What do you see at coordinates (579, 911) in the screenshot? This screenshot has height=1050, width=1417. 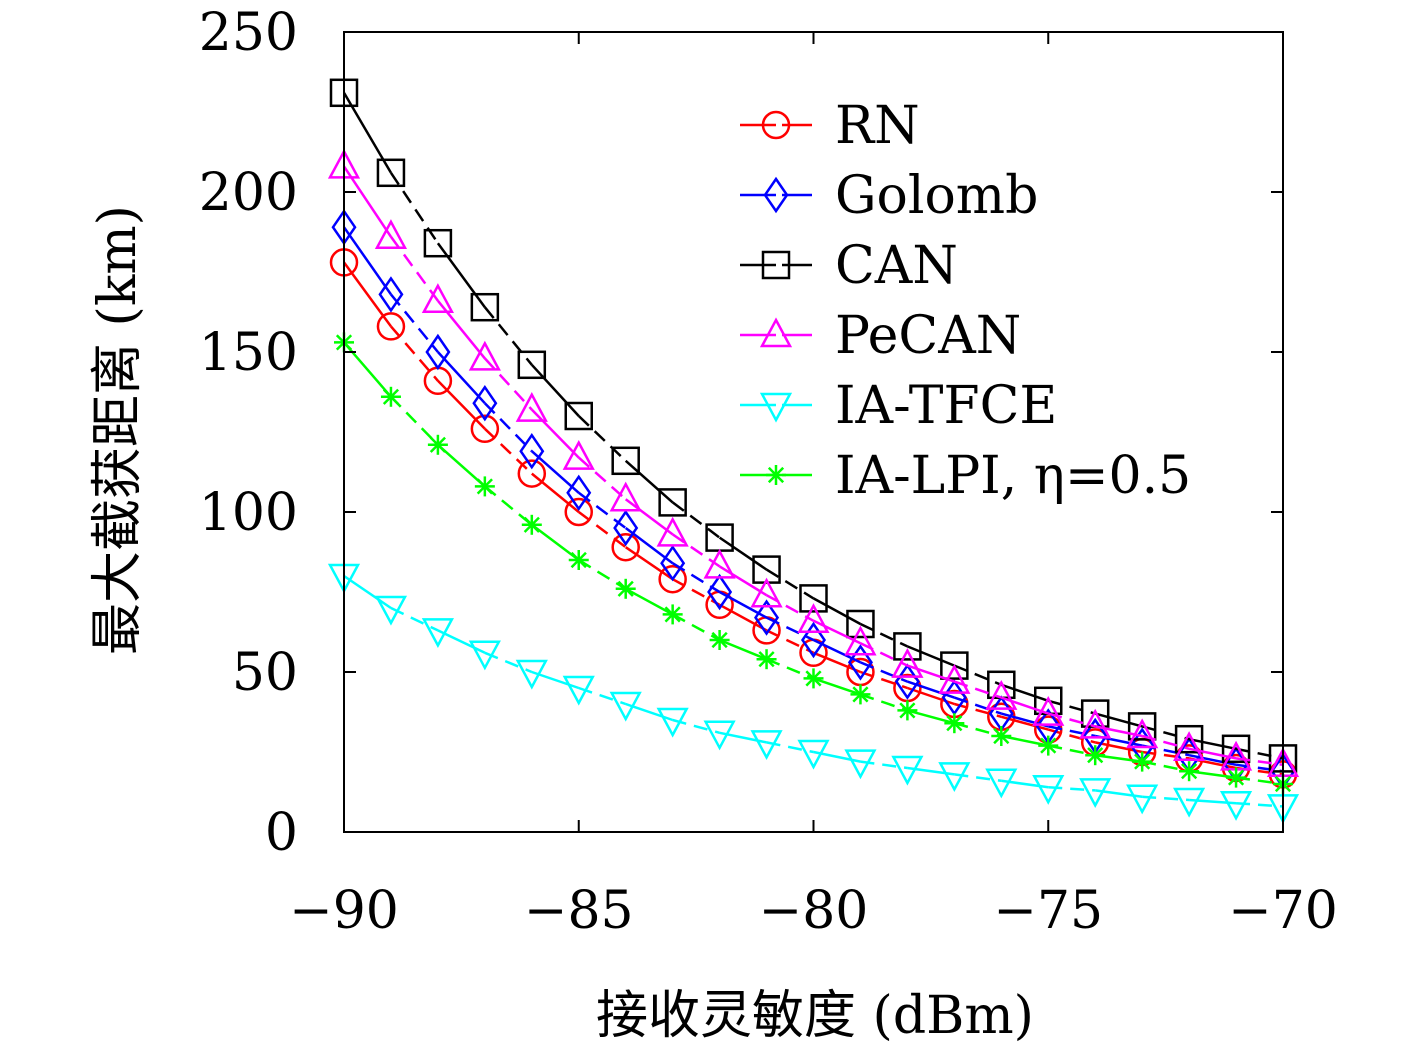 I see `x-tick-label: −85` at bounding box center [579, 911].